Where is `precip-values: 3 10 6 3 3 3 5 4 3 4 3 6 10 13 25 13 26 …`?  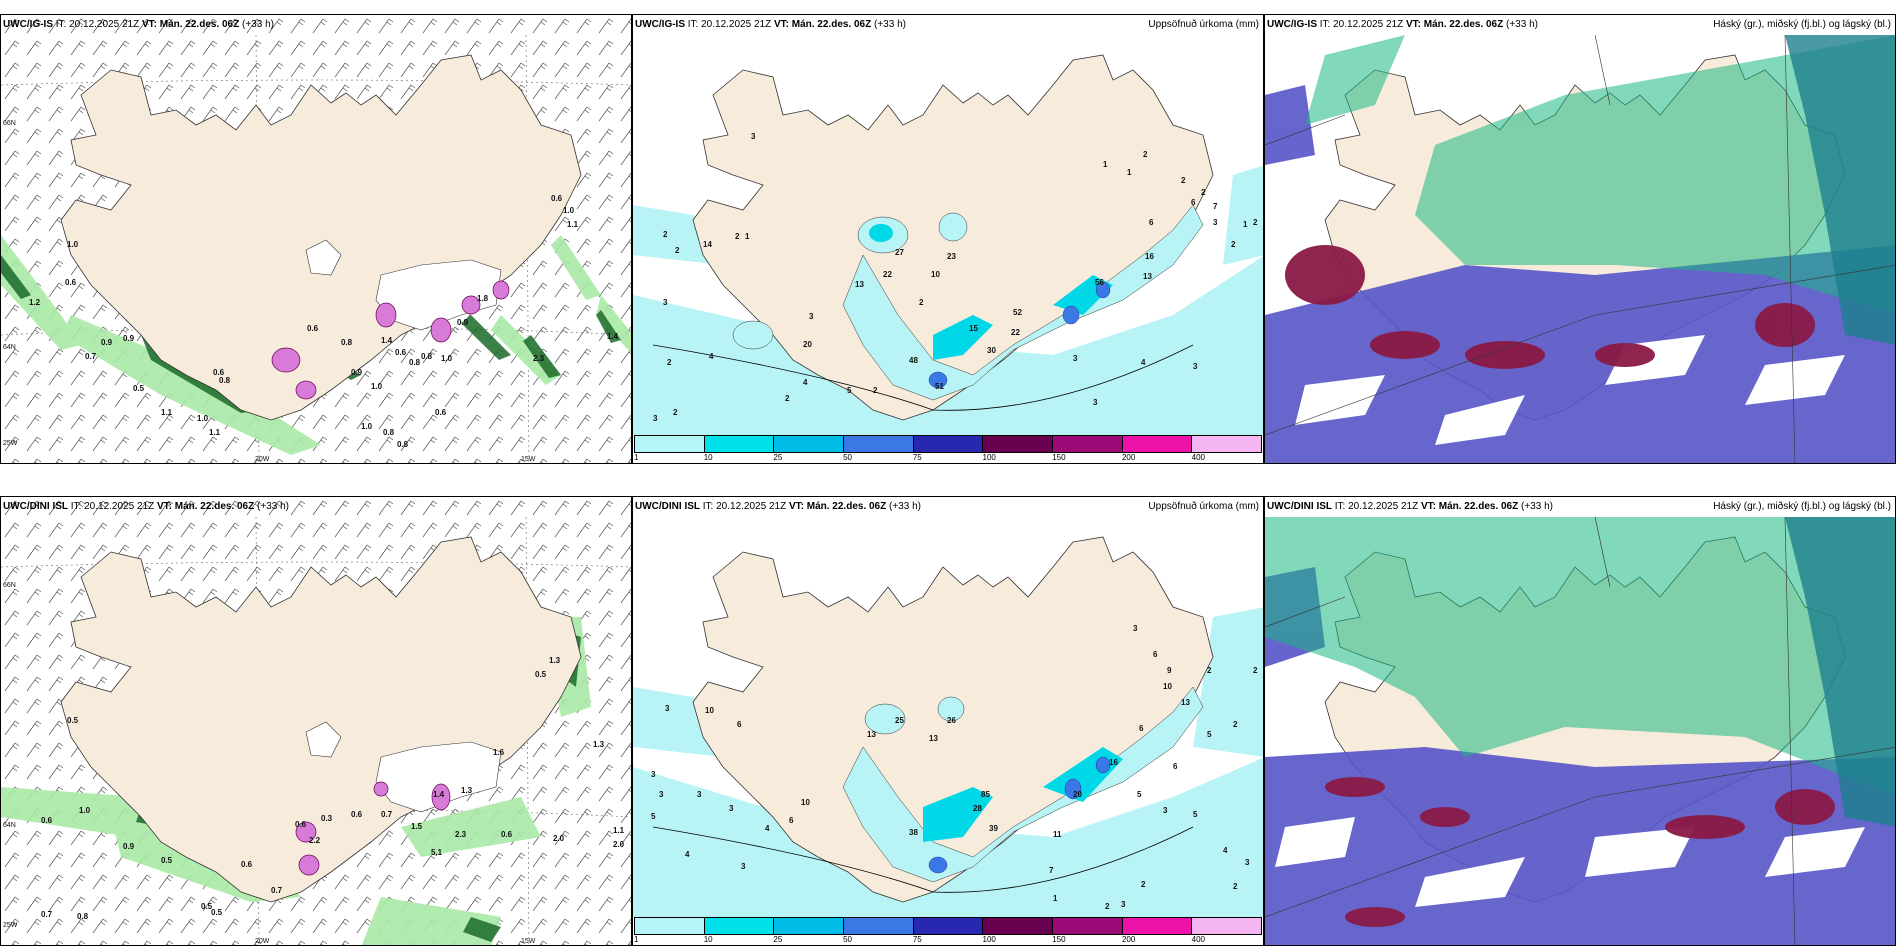
precip-values: 3 10 6 3 3 3 5 4 3 4 3 6 10 13 25 13 26 … is located at coordinates (954, 767).